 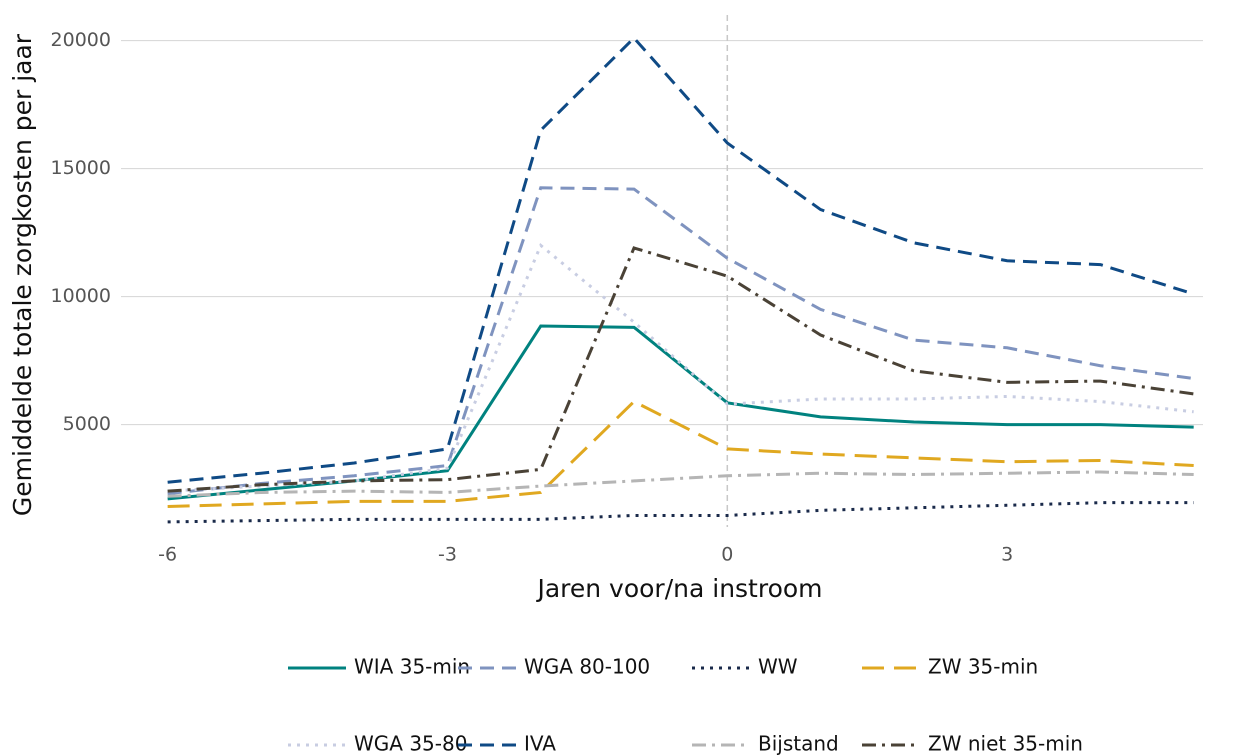 I want to click on x-tick-label: 0, so click(x=727, y=555).